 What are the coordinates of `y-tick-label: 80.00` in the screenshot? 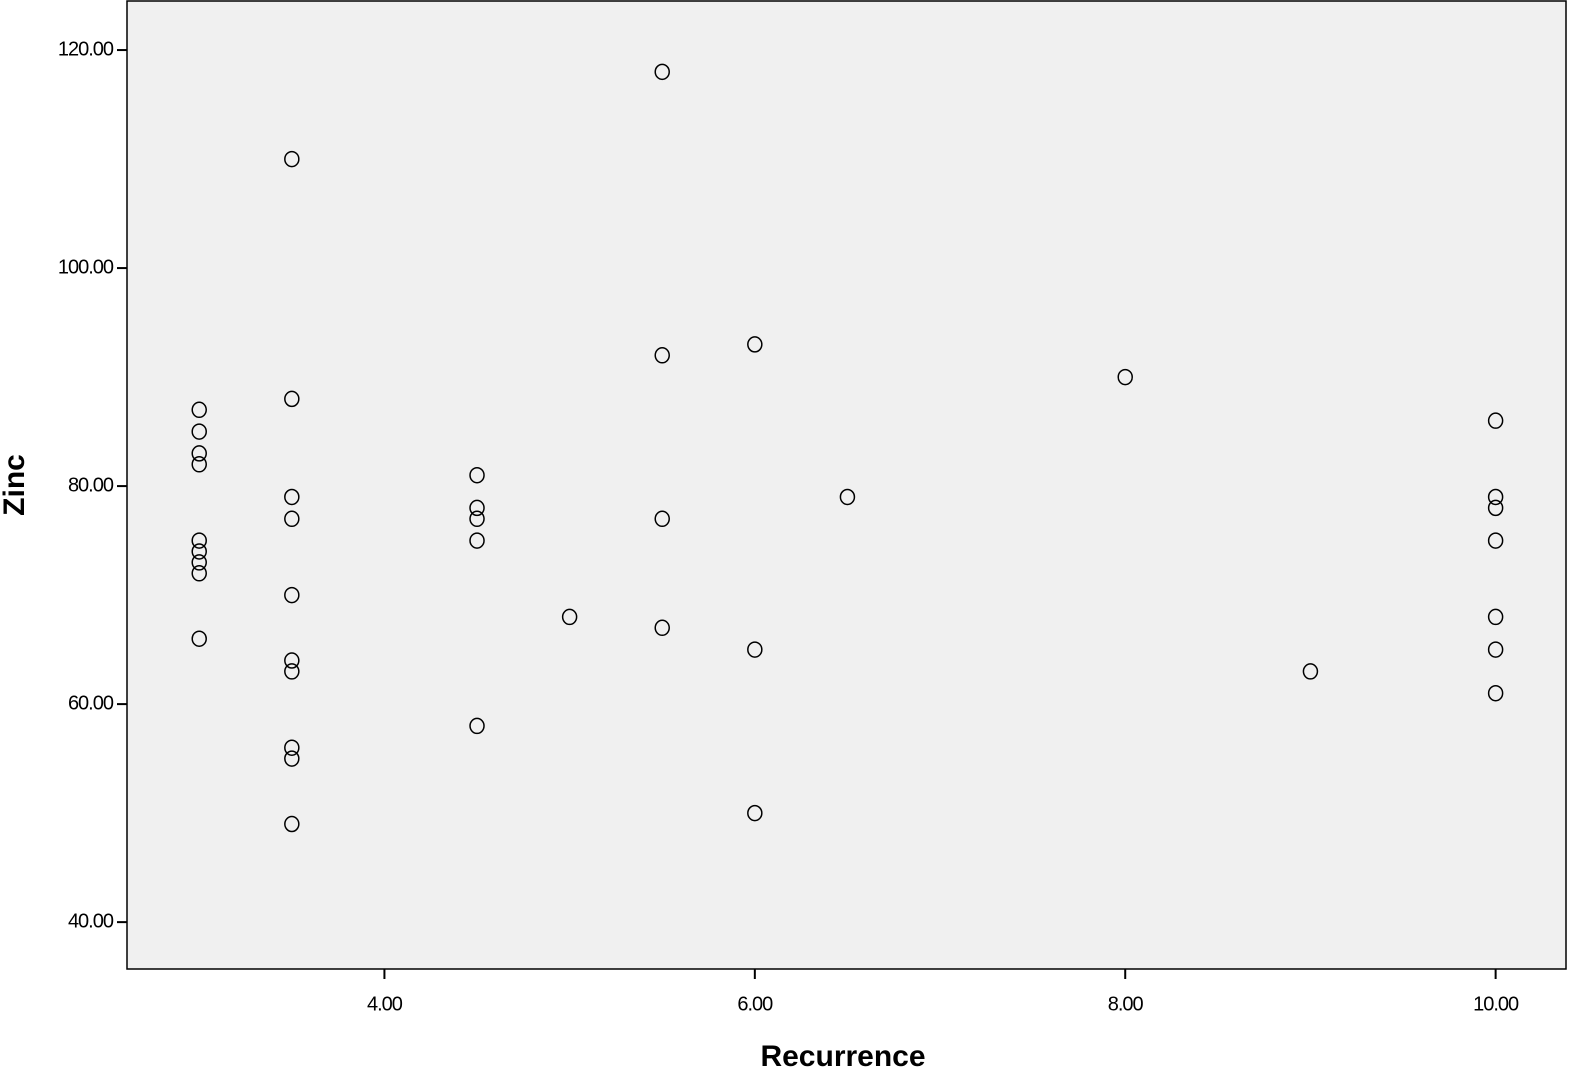 It's located at (91, 485).